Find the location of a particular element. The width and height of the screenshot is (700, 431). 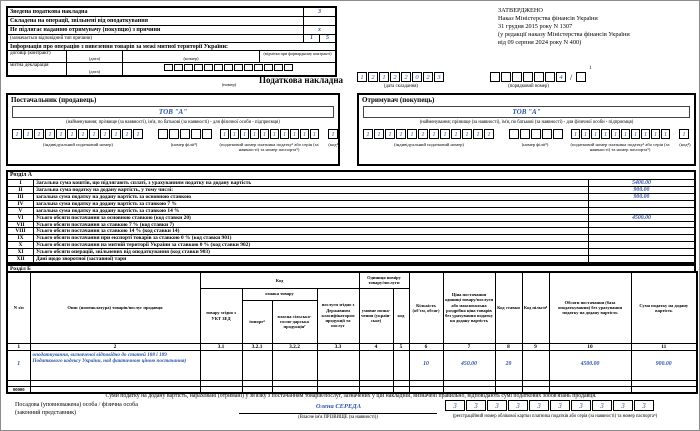

digit-box: 4 is located at coordinates (561, 77).